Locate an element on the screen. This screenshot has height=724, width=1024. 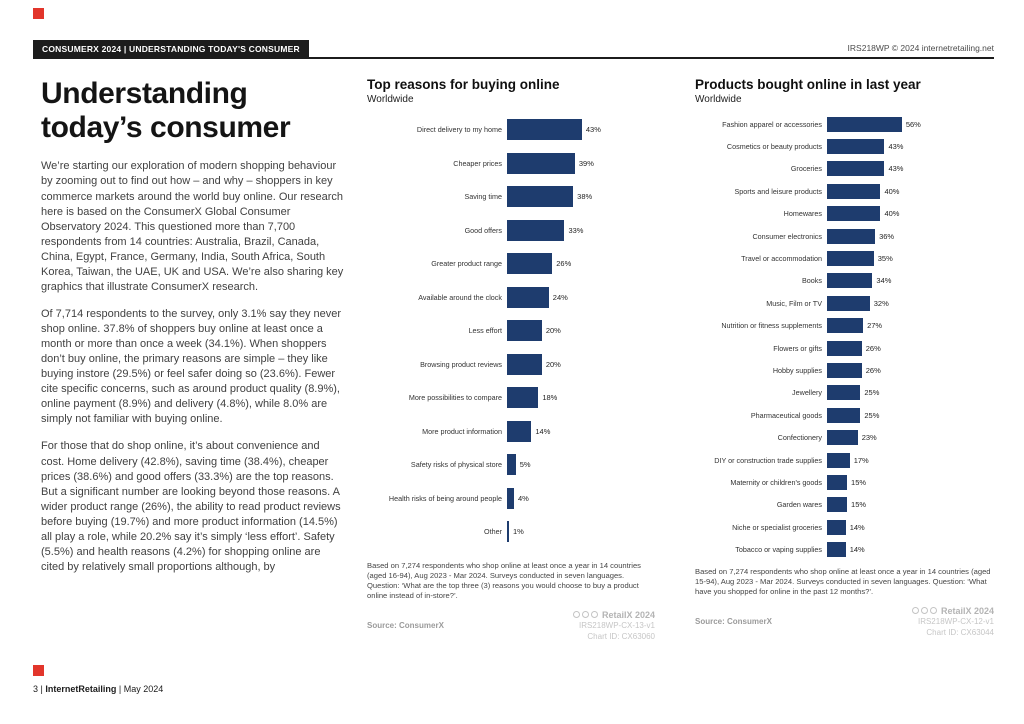
bar-value: 25% is located at coordinates (872, 415).